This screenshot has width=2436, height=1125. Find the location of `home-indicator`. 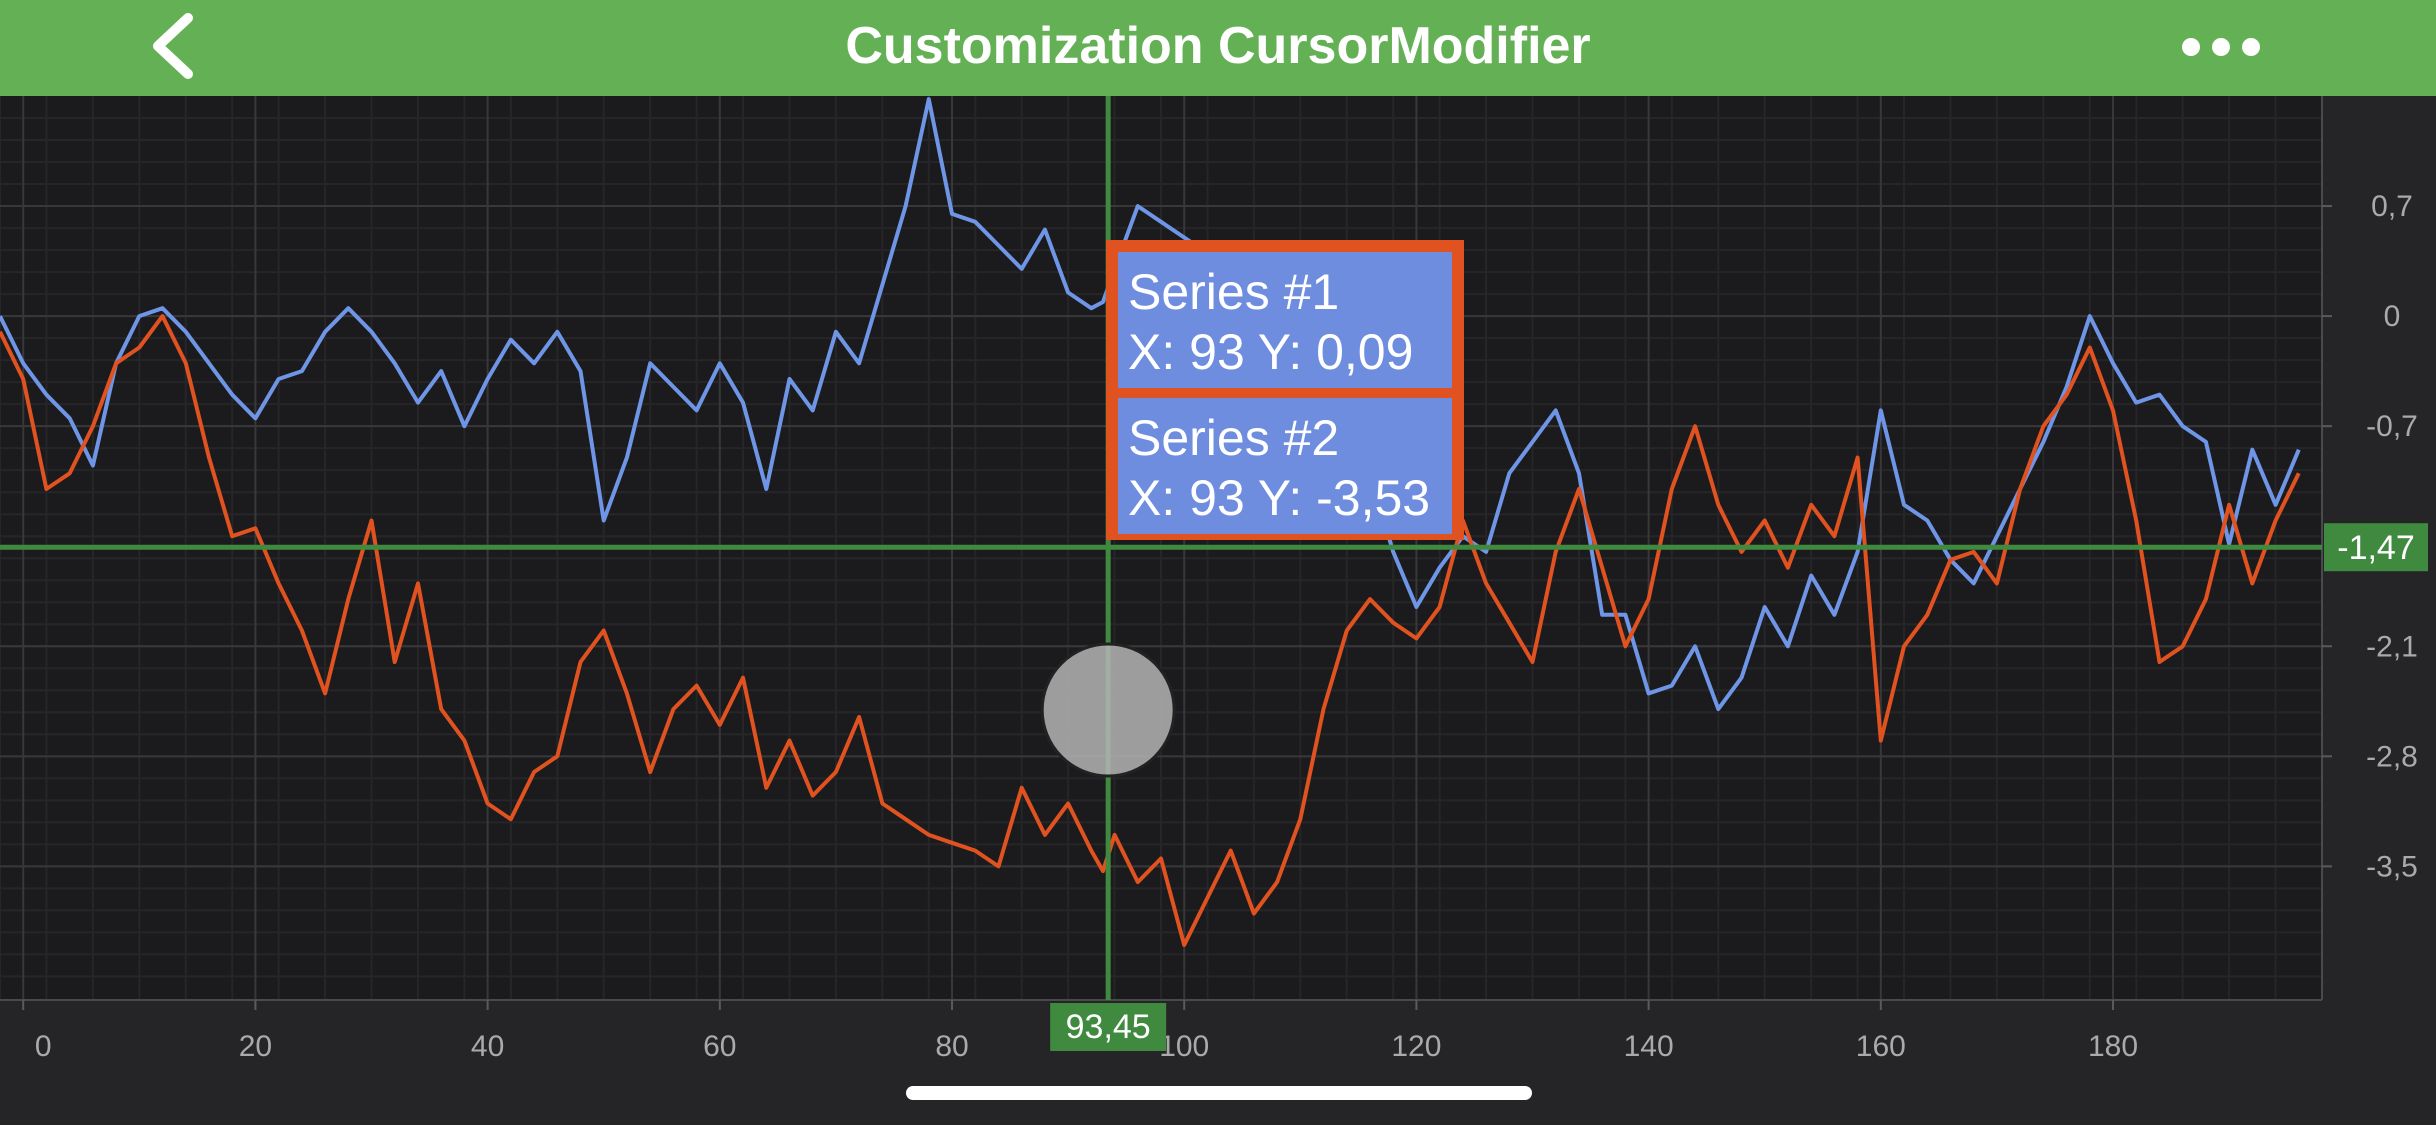

home-indicator is located at coordinates (1219, 1093).